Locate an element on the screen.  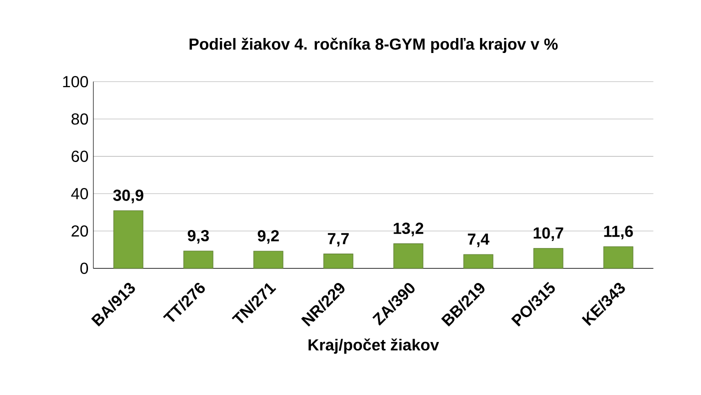
data-label: 11,6 is located at coordinates (618, 233).